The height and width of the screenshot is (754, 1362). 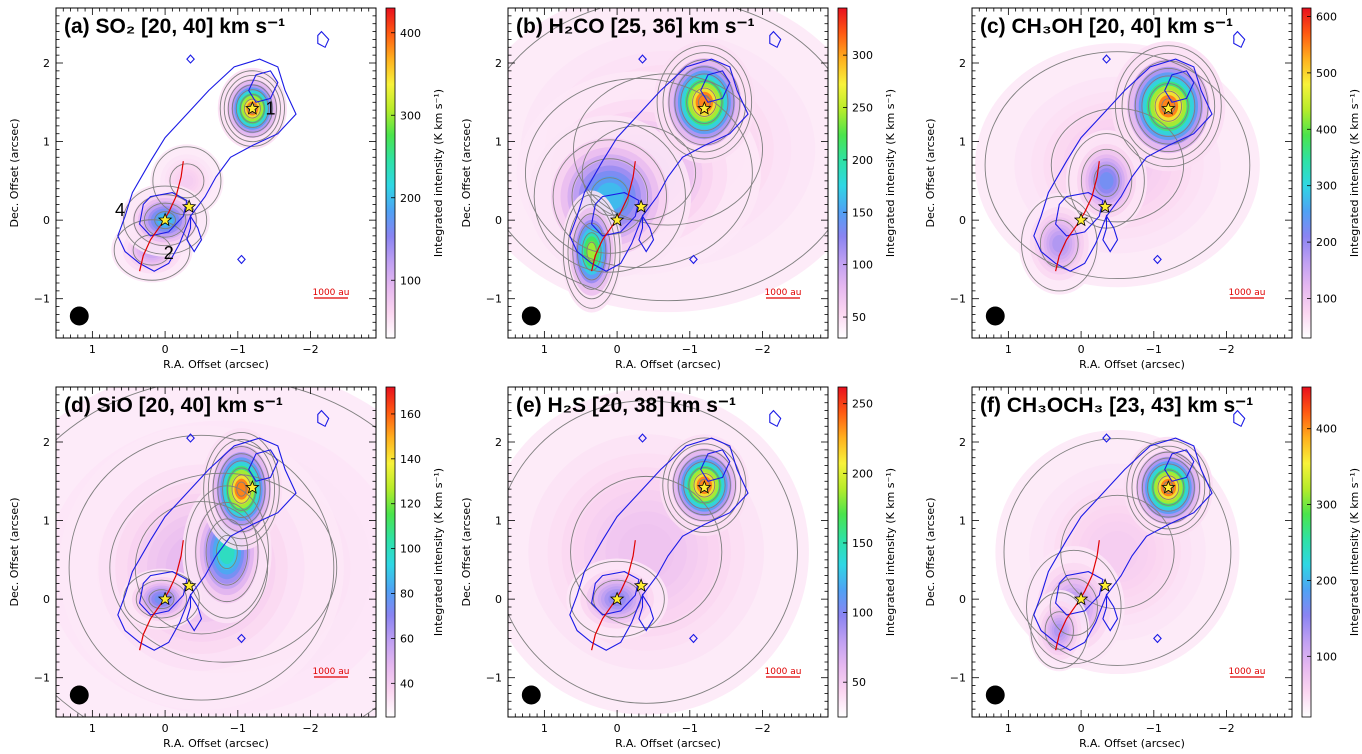 I want to click on colorbar-tick-label: 150, so click(x=862, y=543).